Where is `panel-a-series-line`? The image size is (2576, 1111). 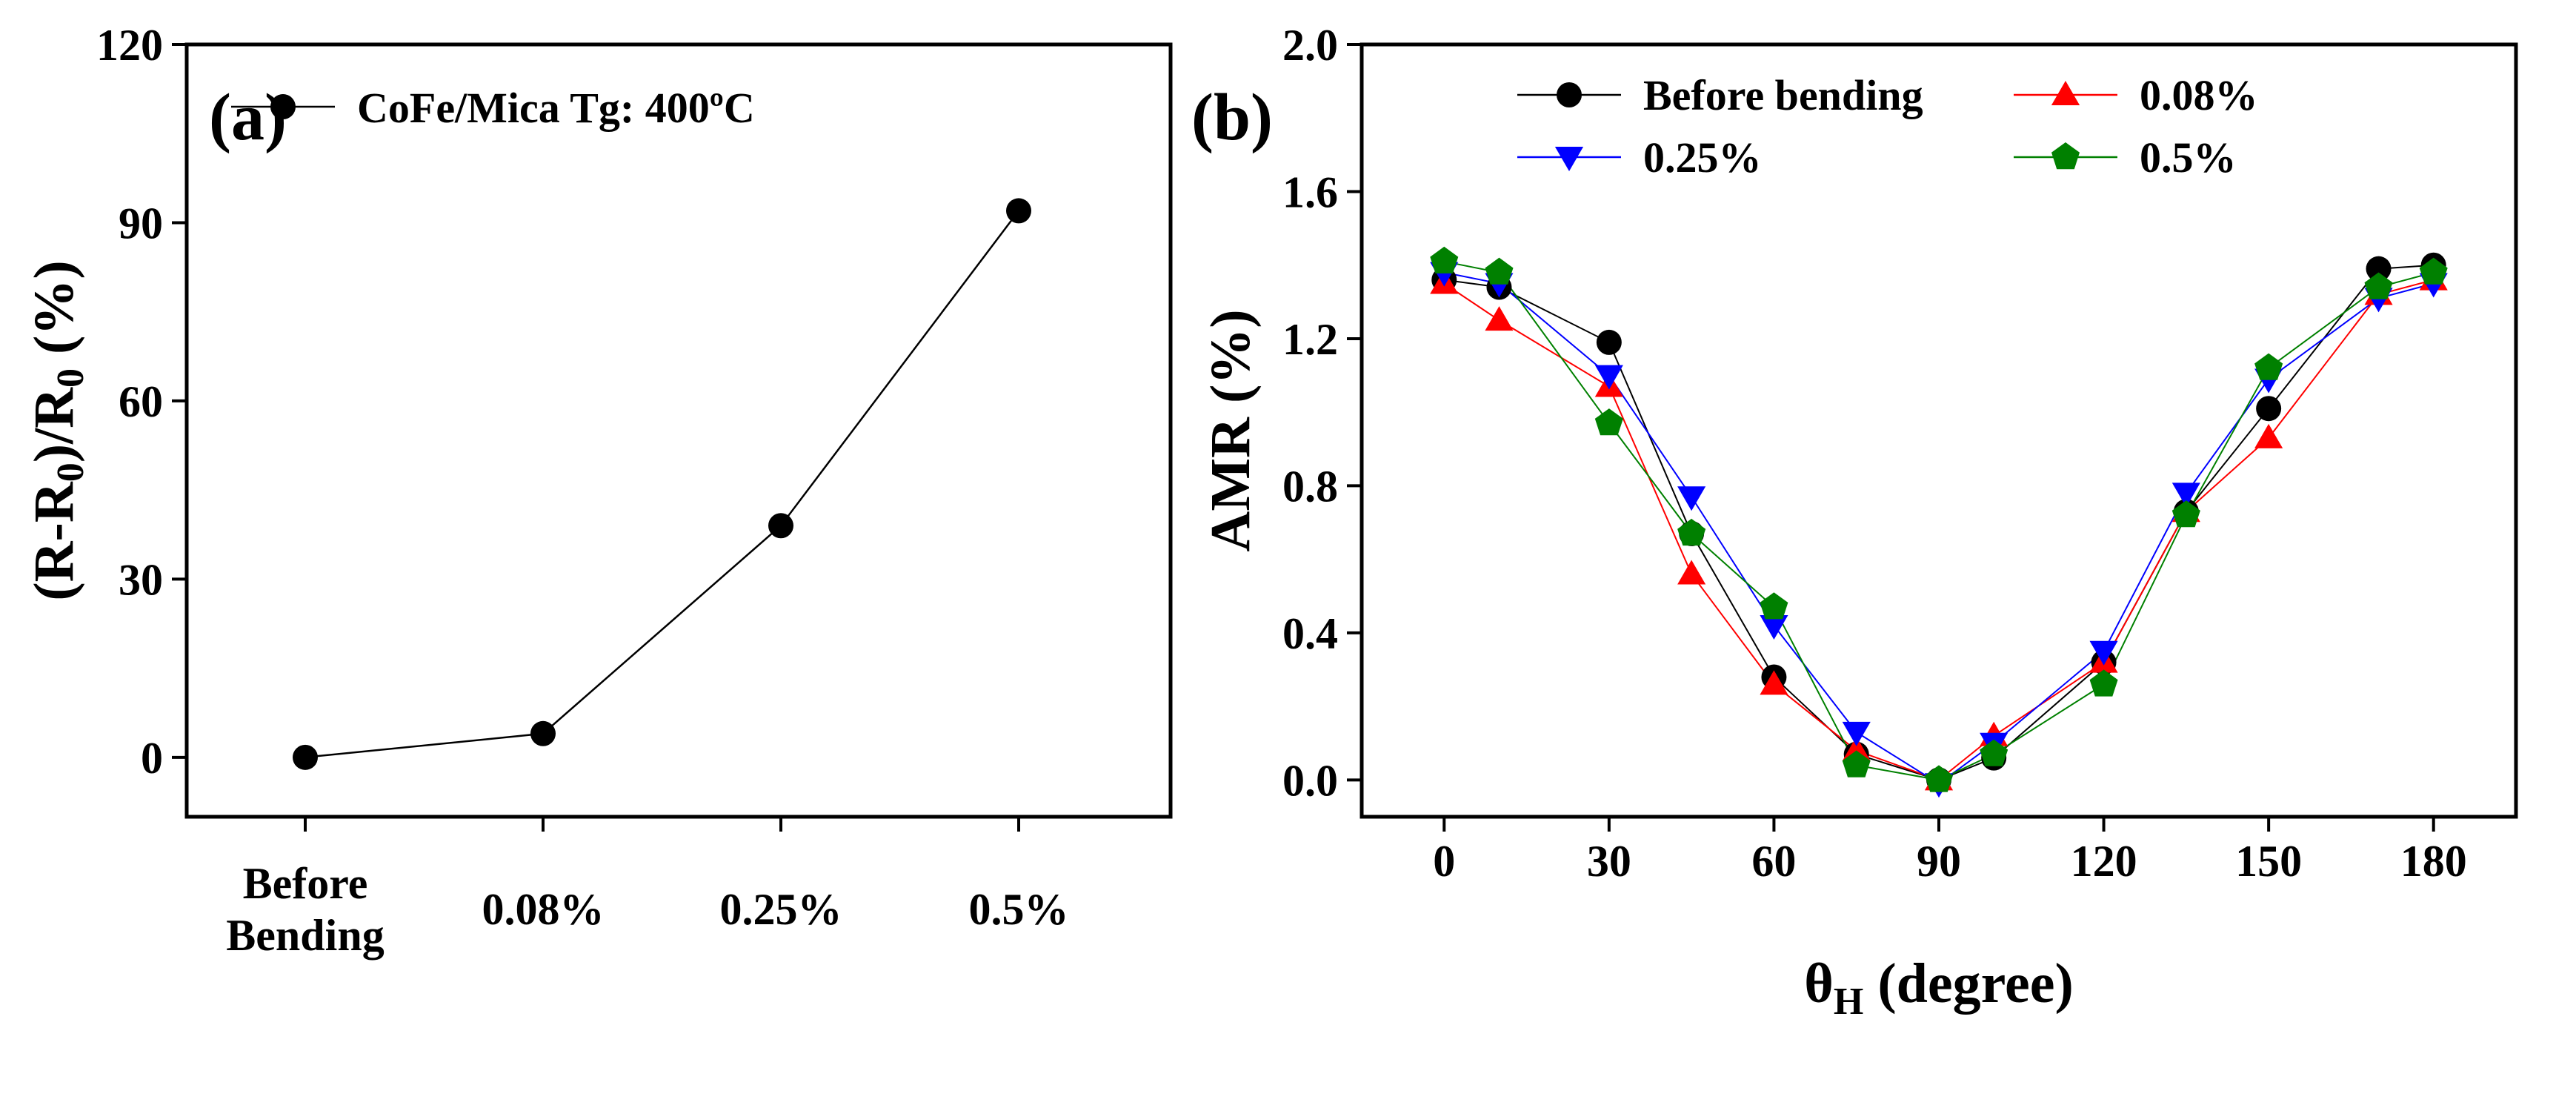
panel-a-series-line is located at coordinates (661, 485).